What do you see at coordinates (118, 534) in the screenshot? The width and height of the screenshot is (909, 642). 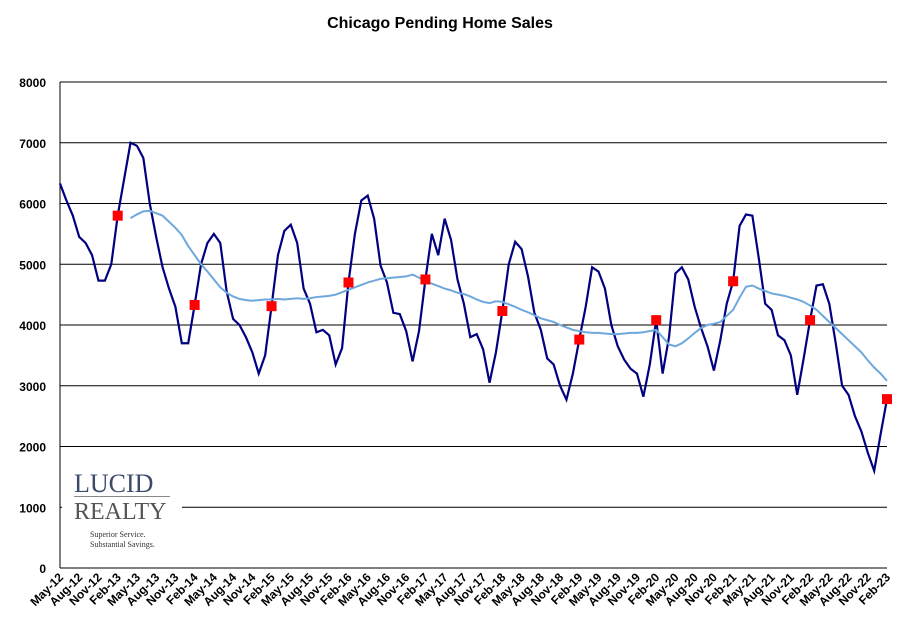 I see `logo-text: Superior Service.` at bounding box center [118, 534].